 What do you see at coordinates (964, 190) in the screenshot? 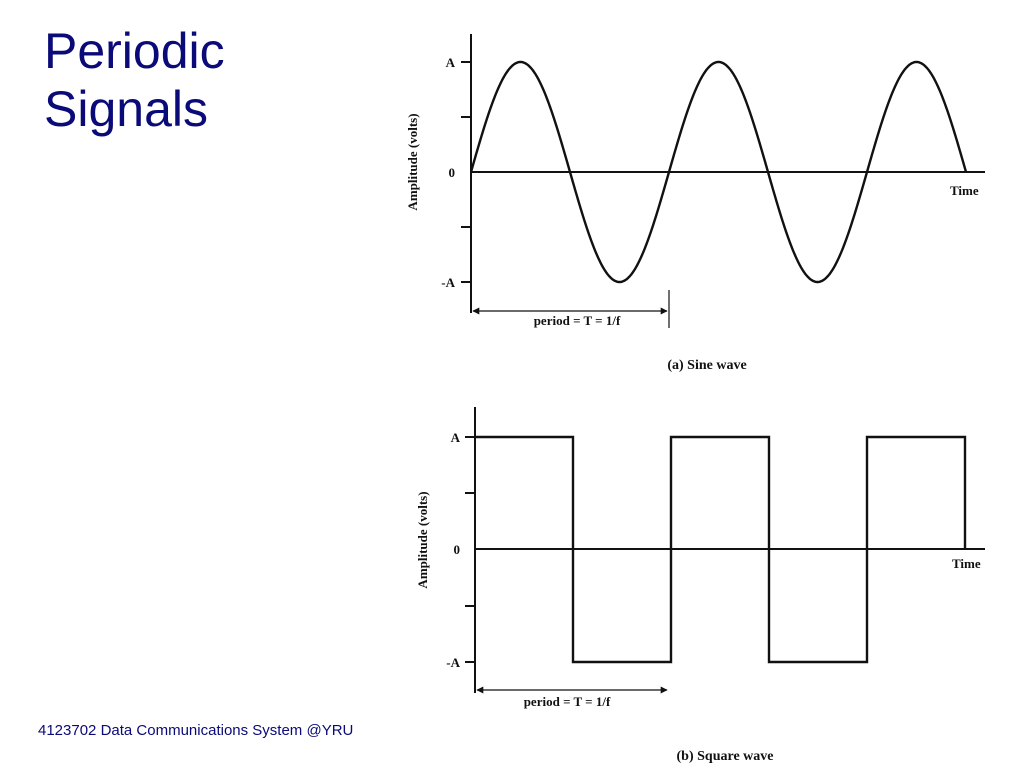
I see `sine-x-axis-label: Time` at bounding box center [964, 190].